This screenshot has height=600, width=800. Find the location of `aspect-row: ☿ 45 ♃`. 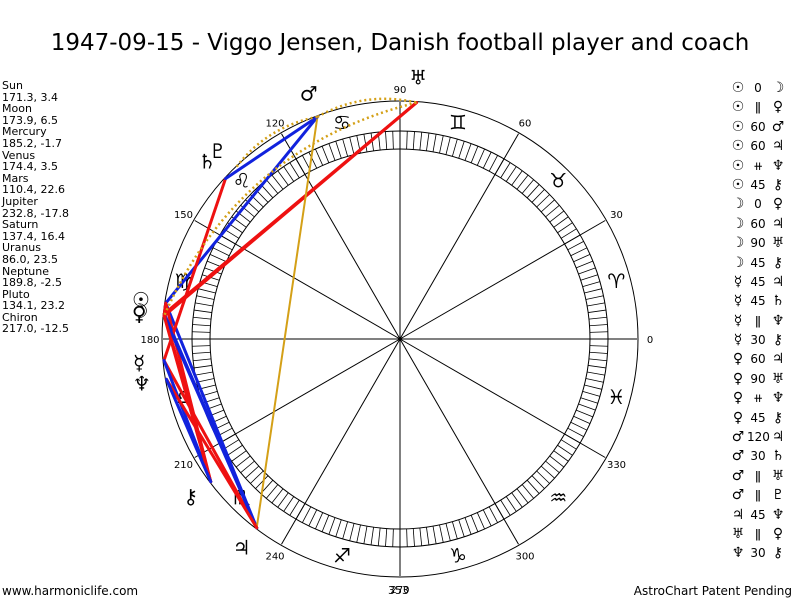

aspect-row: ☿ 45 ♃ is located at coordinates (764, 282).